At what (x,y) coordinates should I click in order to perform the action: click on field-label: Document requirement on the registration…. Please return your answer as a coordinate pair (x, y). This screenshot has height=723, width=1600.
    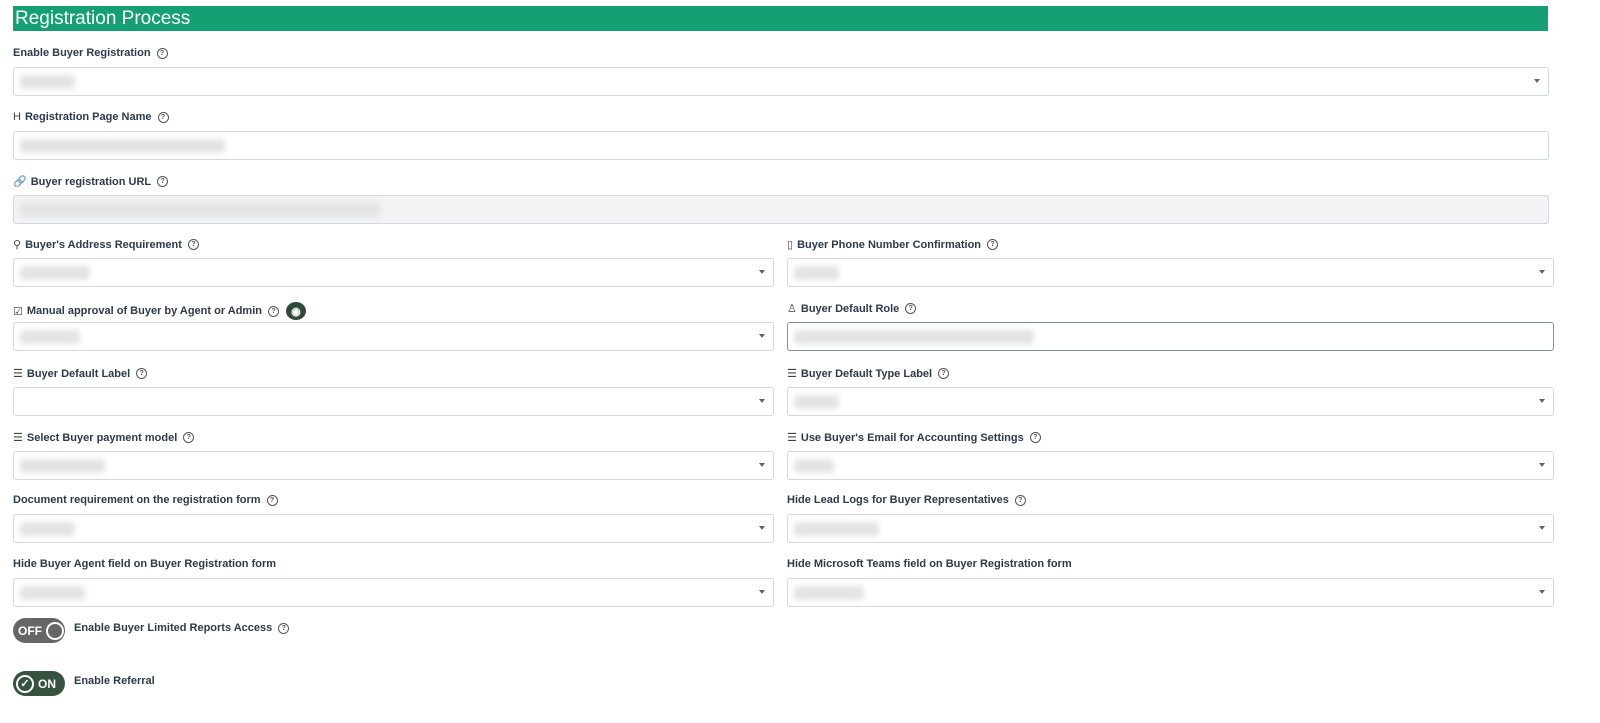
    Looking at the image, I should click on (145, 500).